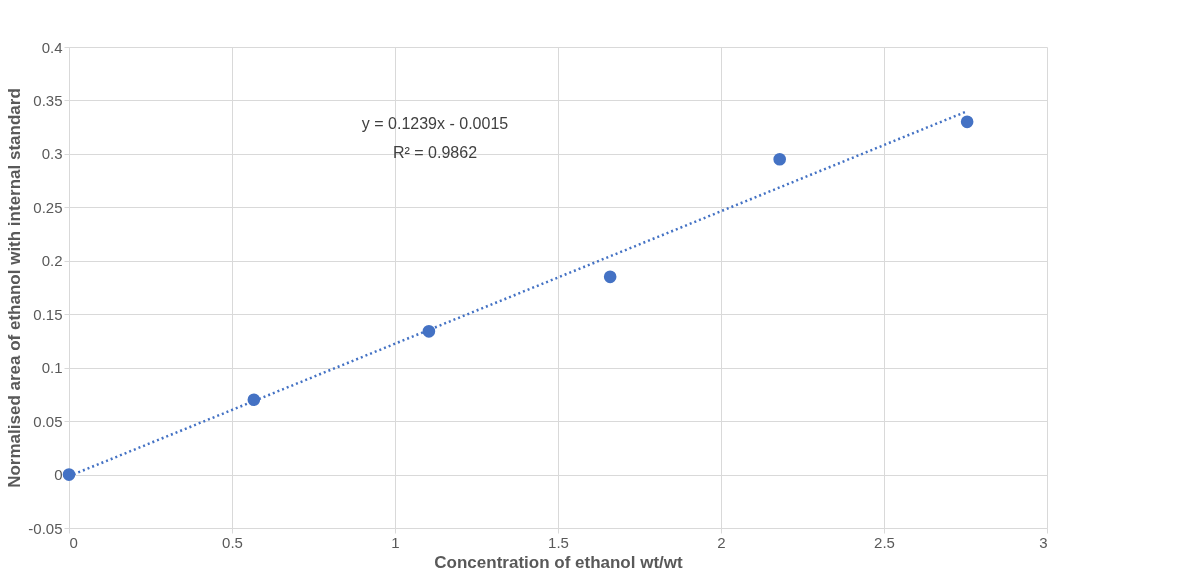 The width and height of the screenshot is (1187, 587). What do you see at coordinates (435, 123) in the screenshot?
I see `annotation: y = 0.1239x - 0.0015` at bounding box center [435, 123].